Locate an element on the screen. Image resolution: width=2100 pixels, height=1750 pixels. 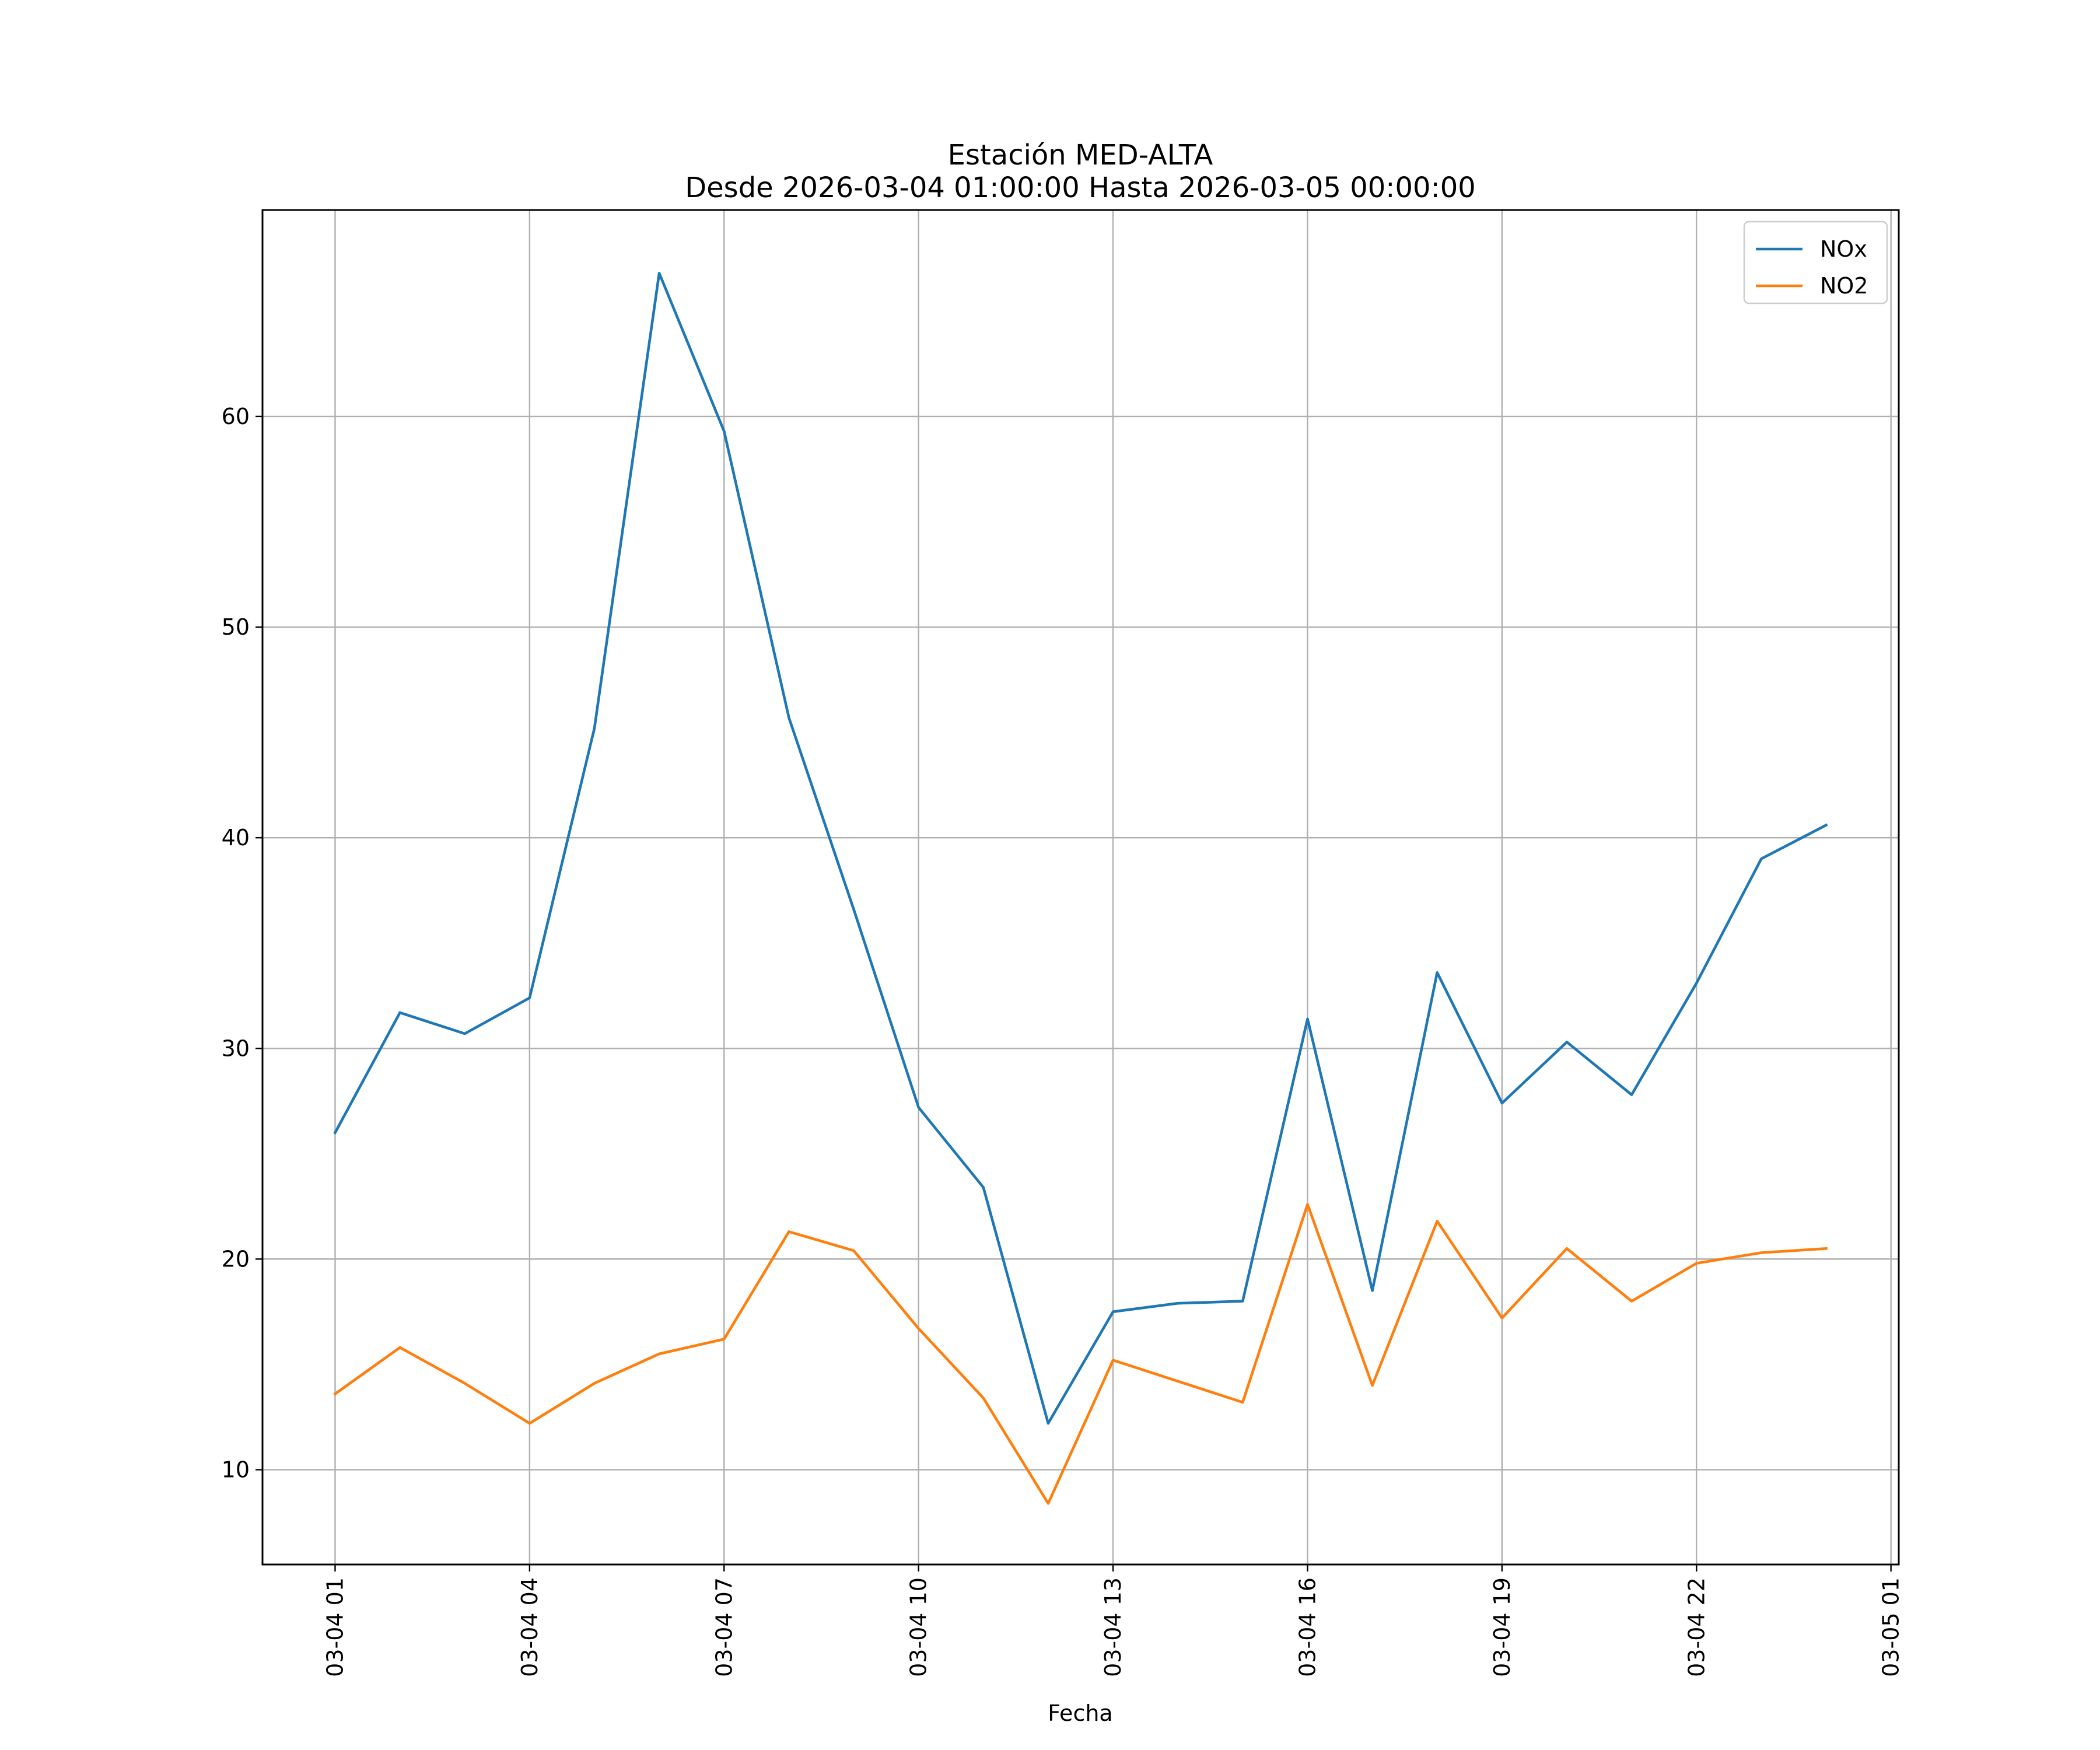
y-tick-label: 40 is located at coordinates (236, 837).